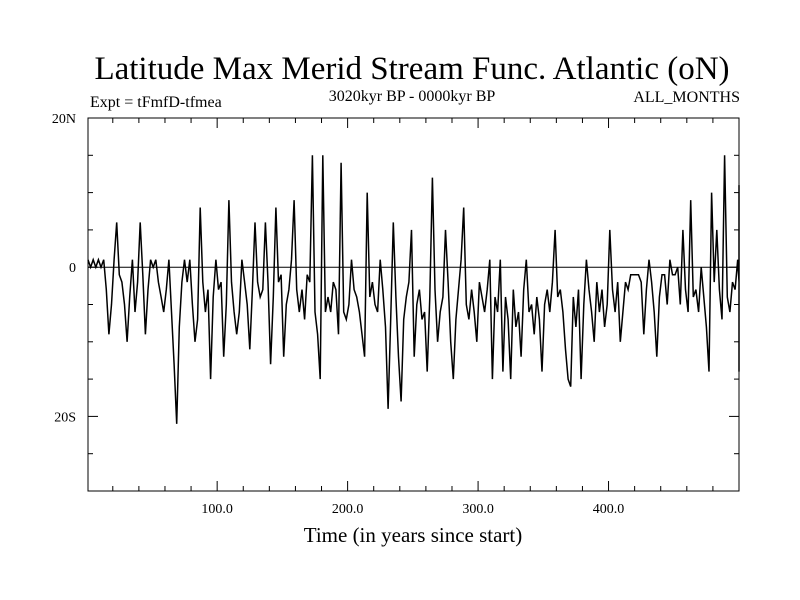  I want to click on y-tick-label: 20N, so click(64, 119).